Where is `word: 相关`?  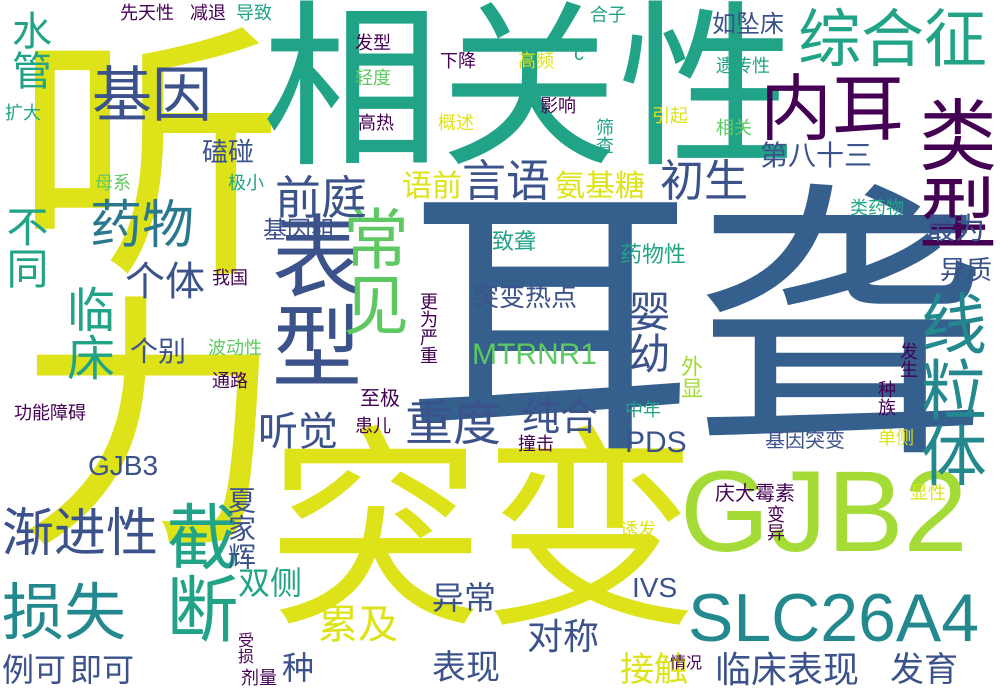 word: 相关 is located at coordinates (734, 128).